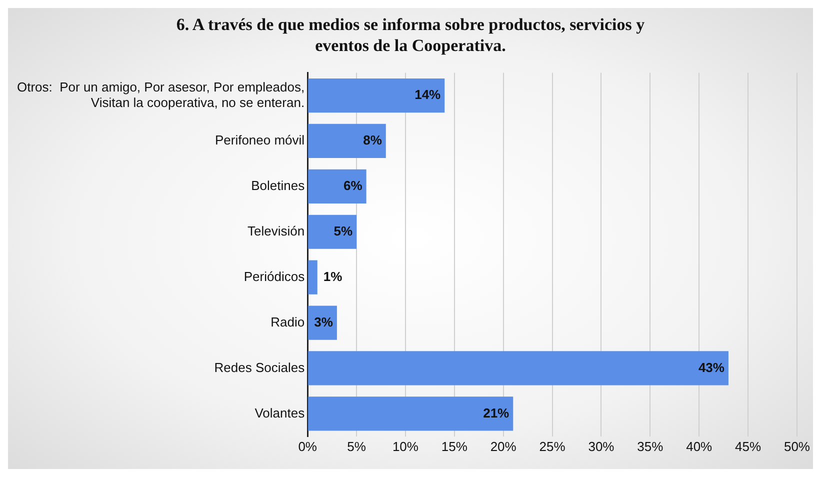  Describe the element at coordinates (428, 94) in the screenshot. I see `data-label: 14%` at that location.